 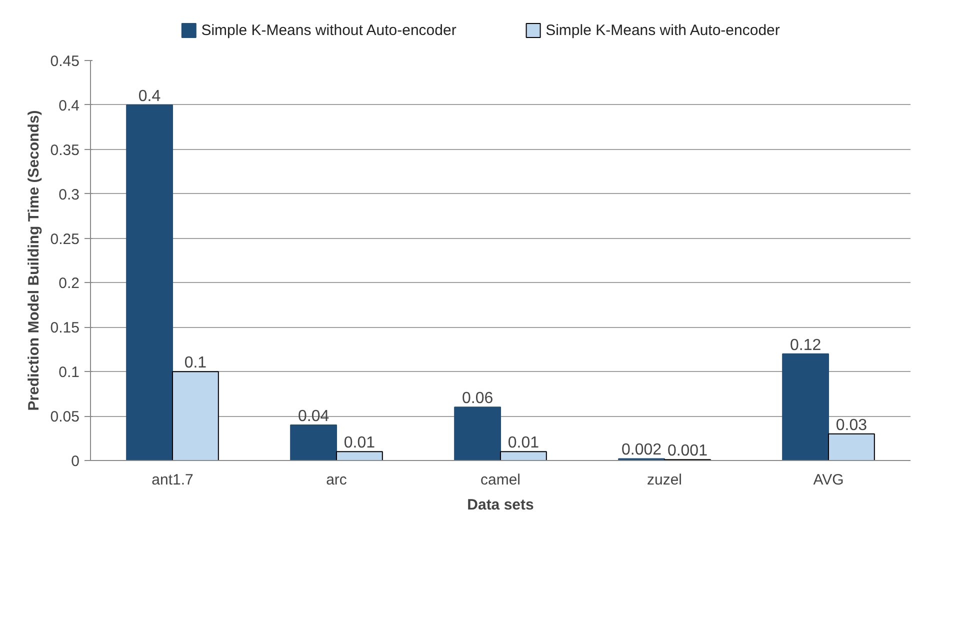 What do you see at coordinates (33, 260) in the screenshot?
I see `y-axis-title: Prediction Model Building Time (Seconds)` at bounding box center [33, 260].